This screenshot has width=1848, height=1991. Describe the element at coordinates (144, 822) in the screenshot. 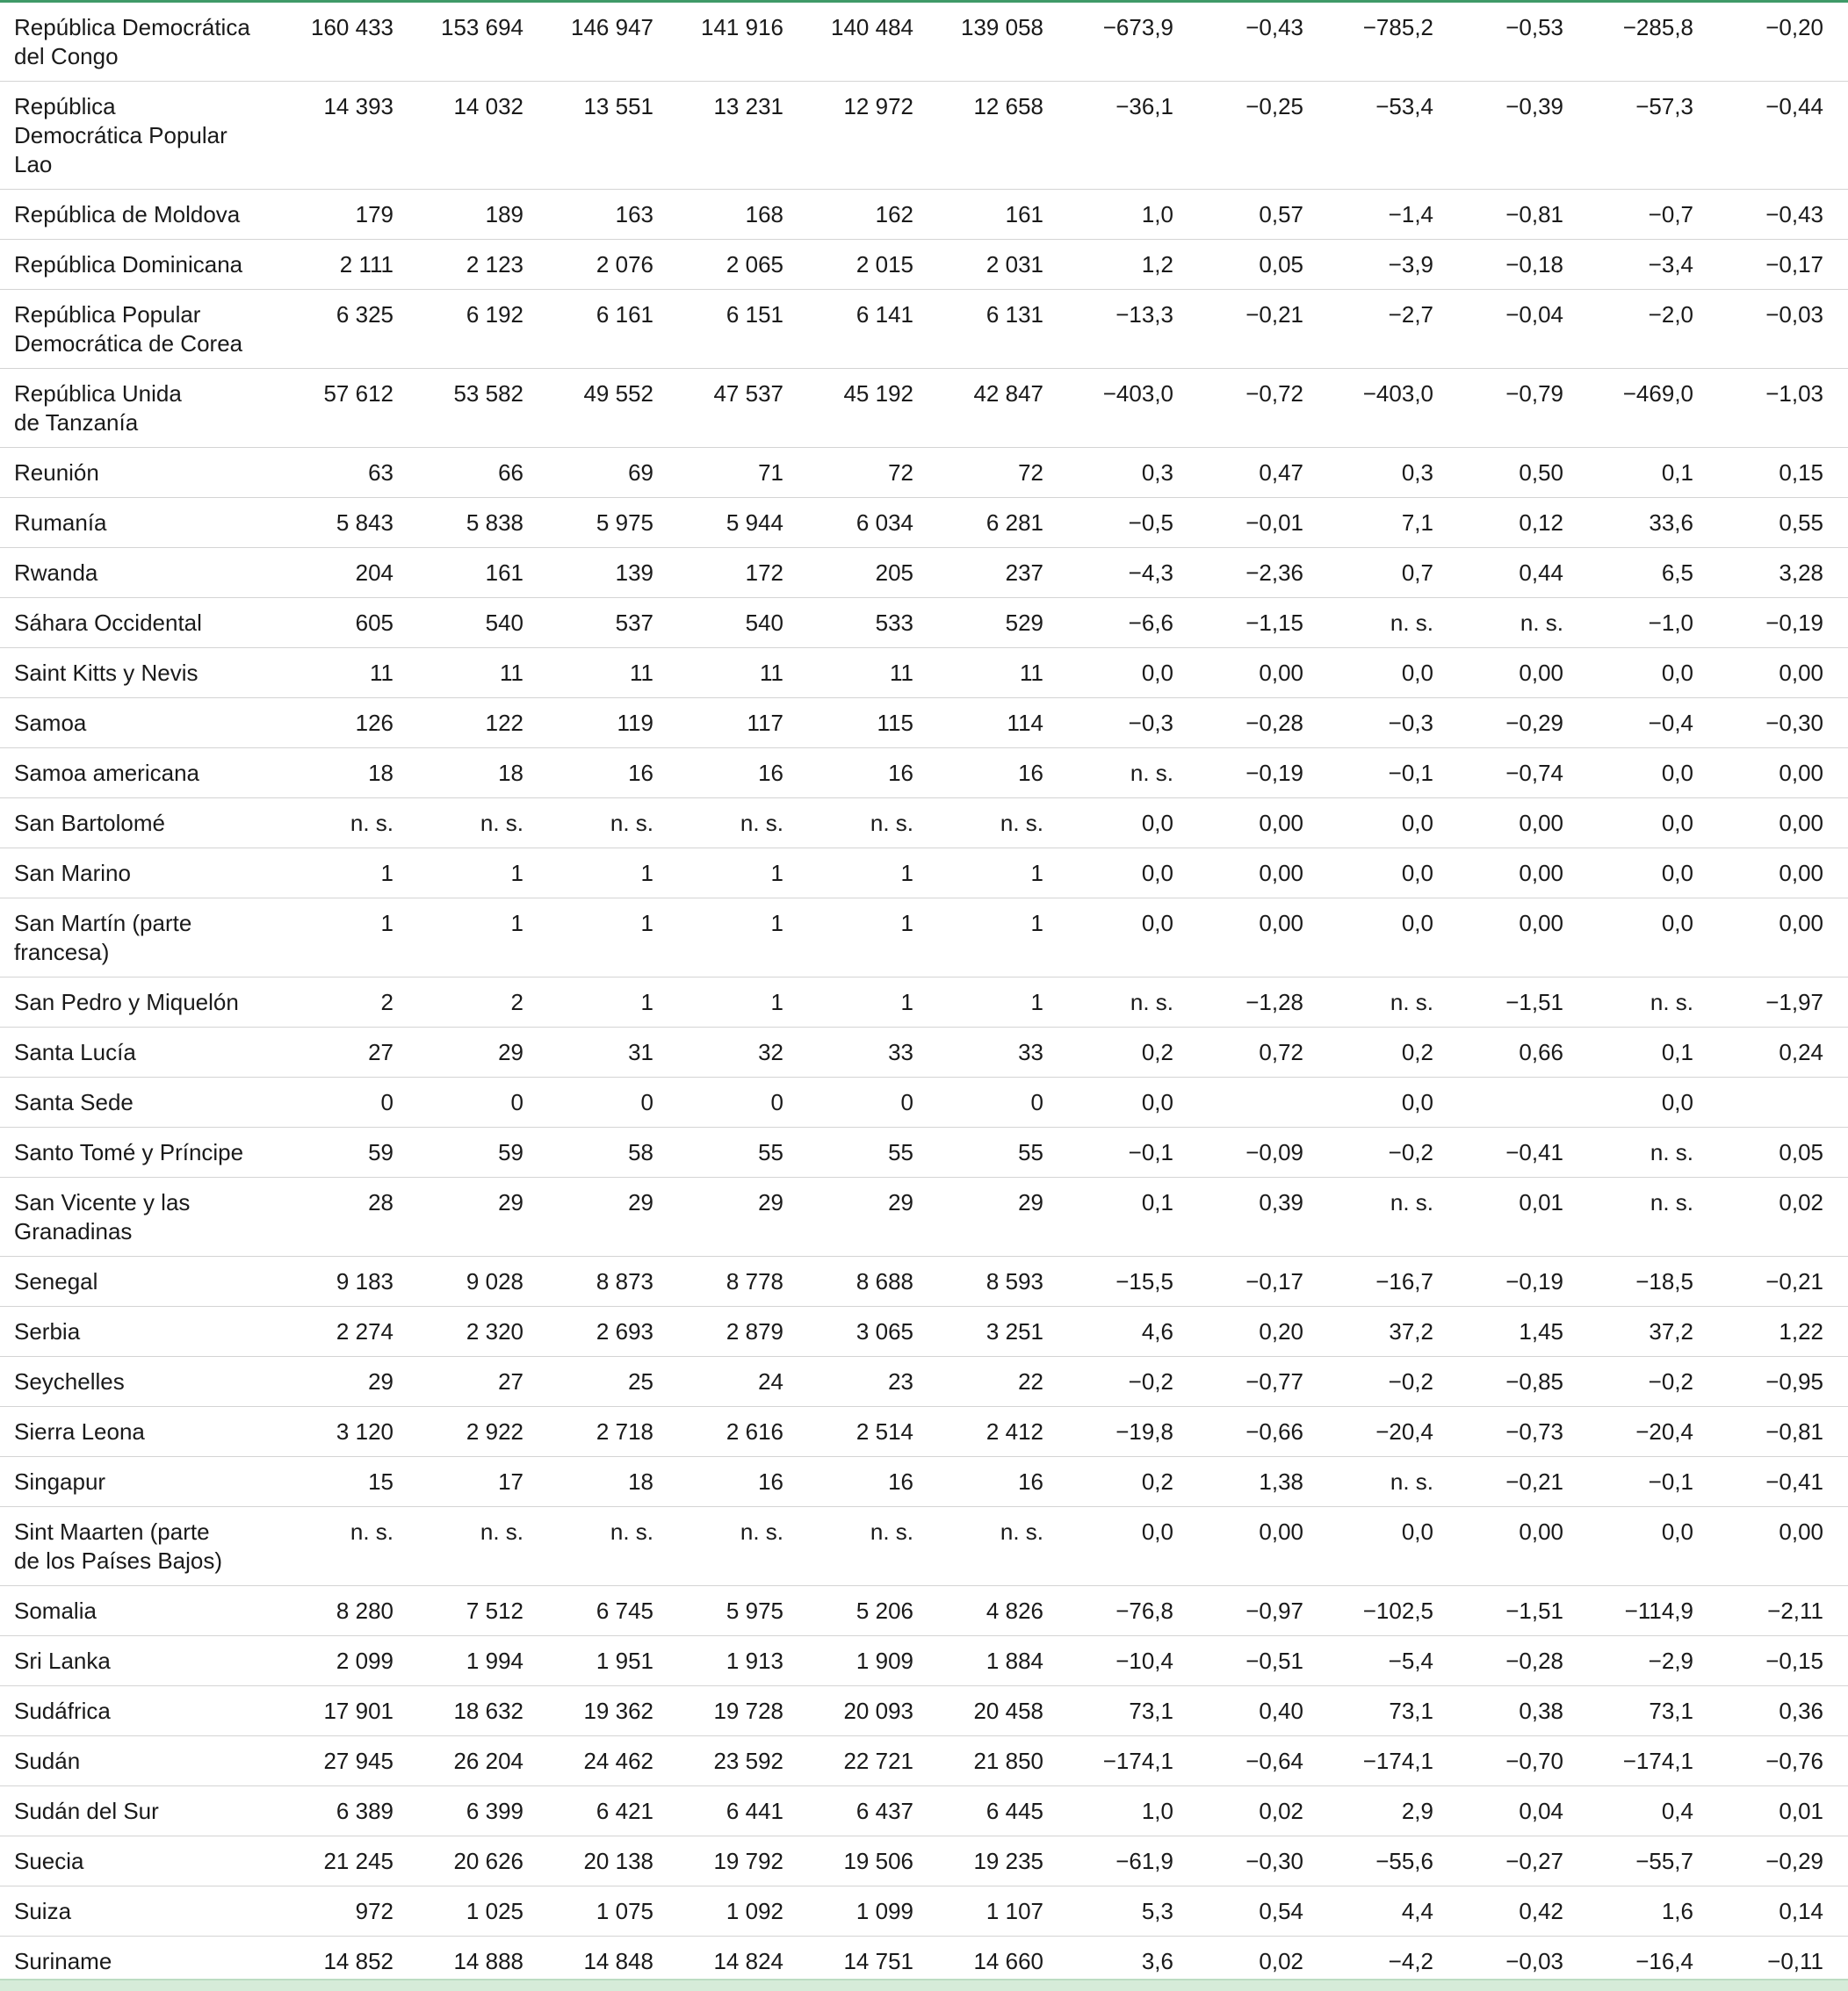

I see `country-cell: San Bartolomé` at that location.